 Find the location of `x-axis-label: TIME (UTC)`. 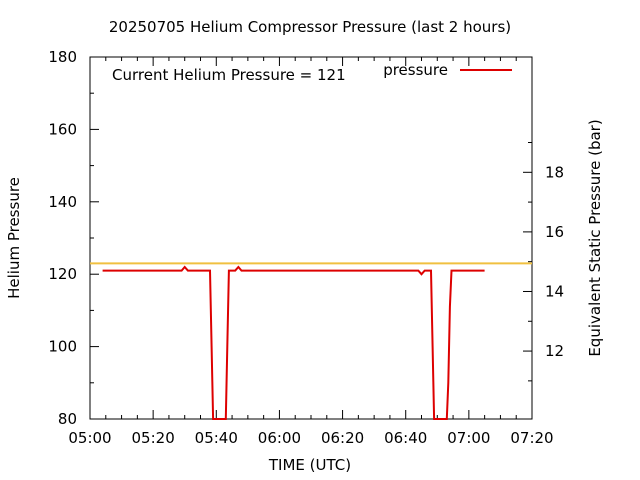

x-axis-label: TIME (UTC) is located at coordinates (309, 465).